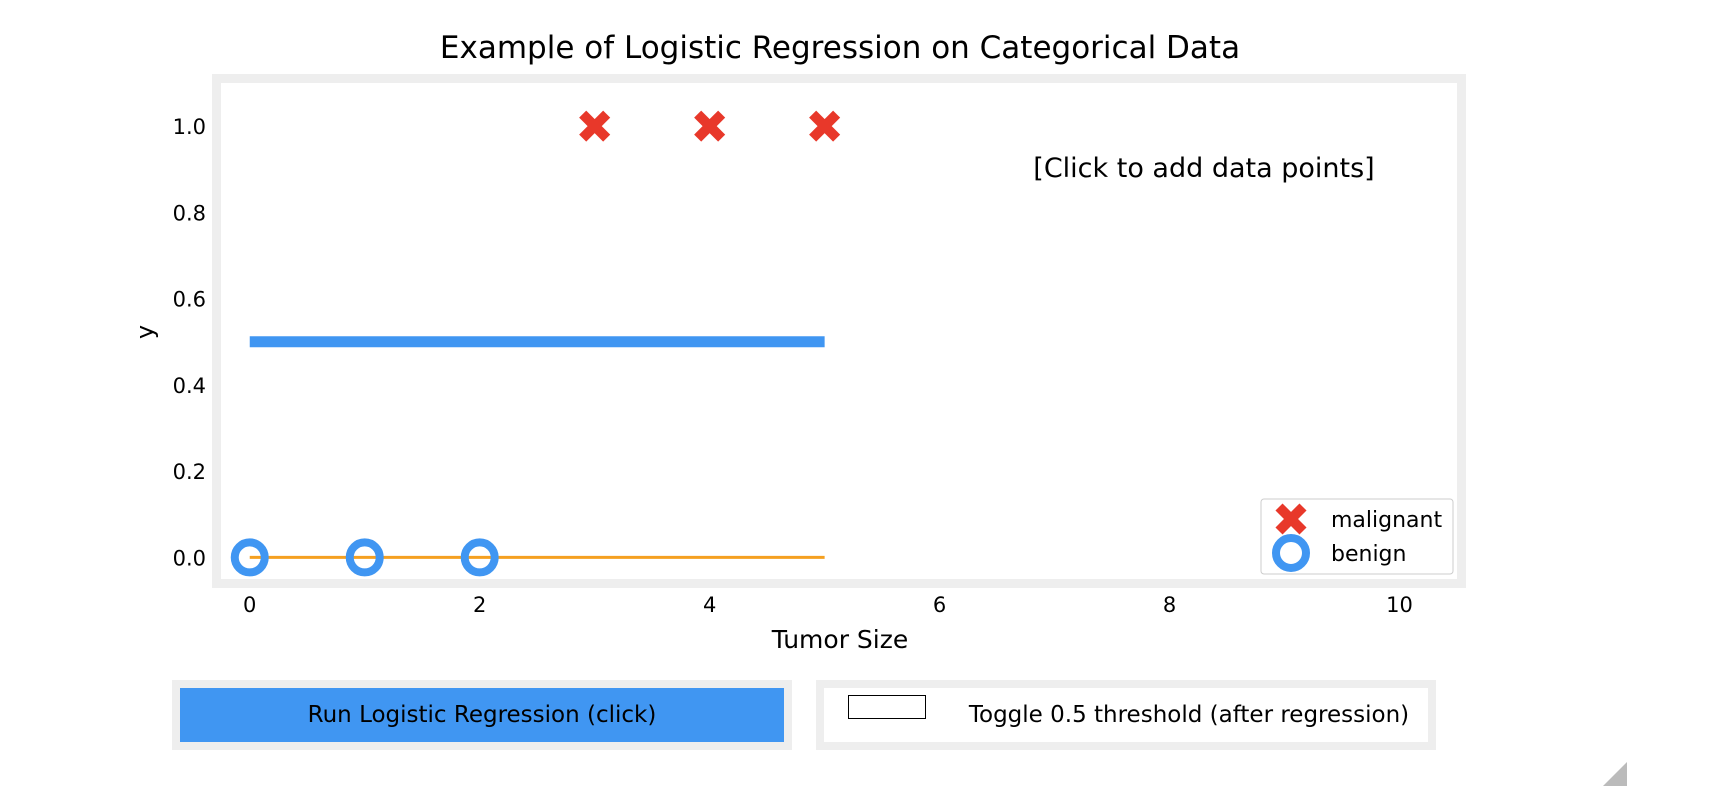 The image size is (1732, 788). Describe the element at coordinates (840, 639) in the screenshot. I see `x-axis-label: Tumor Size` at that location.